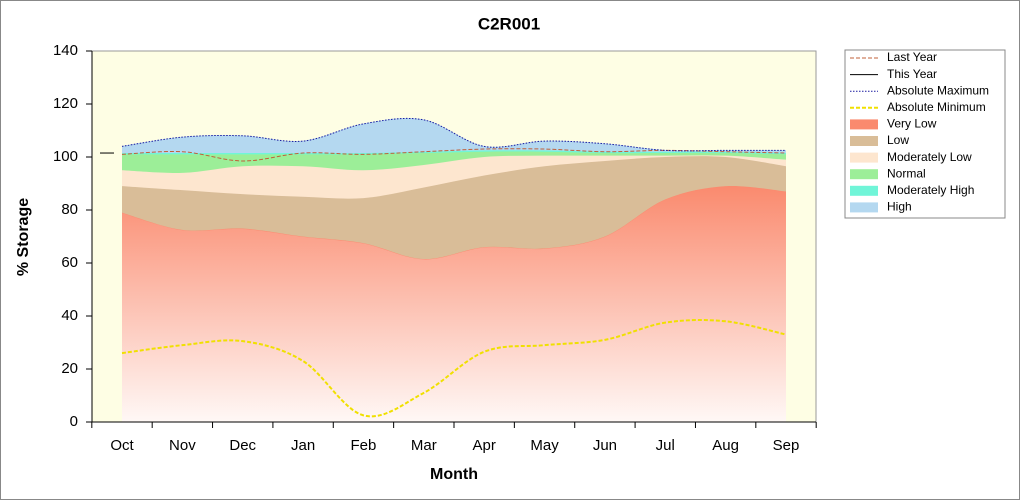 Image resolution: width=1020 pixels, height=500 pixels. I want to click on legend-label: Absolute Maximum, so click(938, 90).